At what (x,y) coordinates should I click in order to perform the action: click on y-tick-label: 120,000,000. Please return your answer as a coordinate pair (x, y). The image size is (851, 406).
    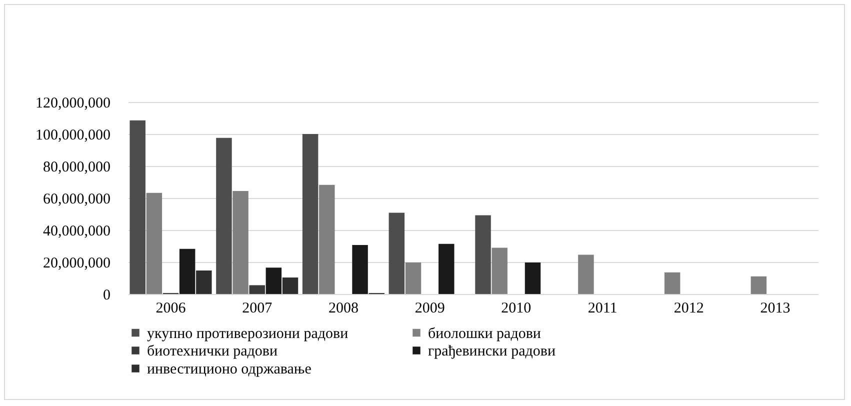
    Looking at the image, I should click on (73, 104).